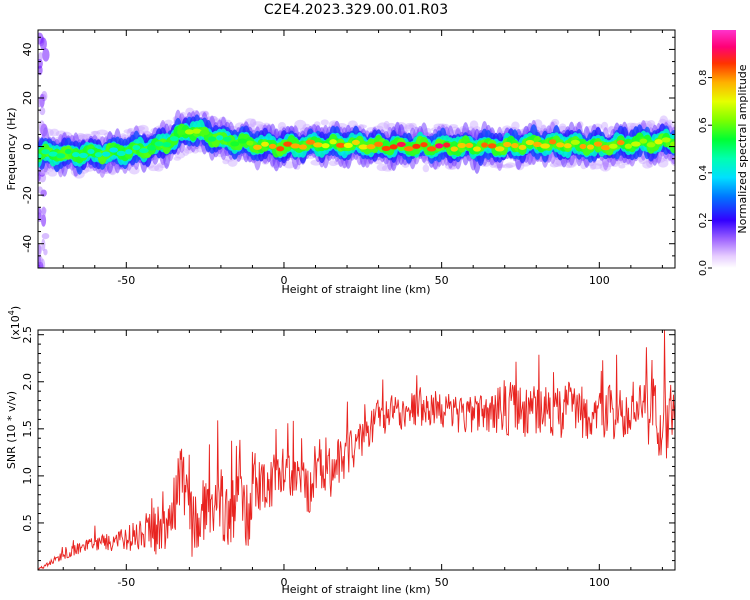 The width and height of the screenshot is (750, 600). What do you see at coordinates (27, 523) in the screenshot?
I see `snr-y-tick-label: 0.5` at bounding box center [27, 523].